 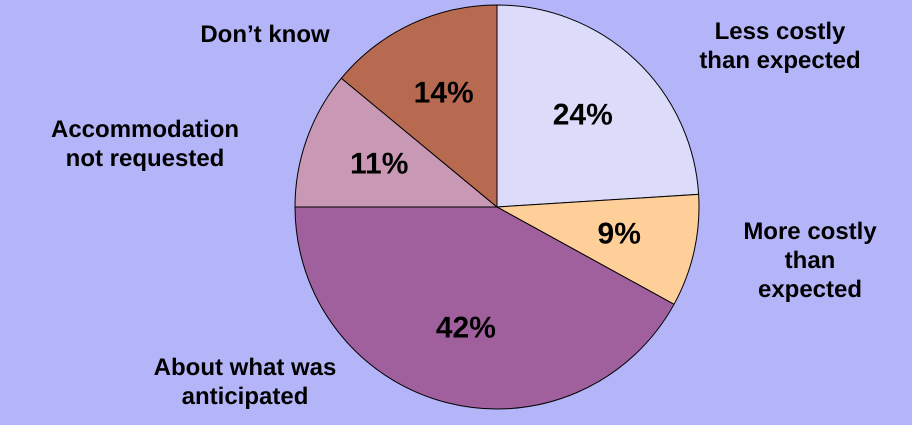 I want to click on slice-label: Don’t know, so click(x=265, y=34).